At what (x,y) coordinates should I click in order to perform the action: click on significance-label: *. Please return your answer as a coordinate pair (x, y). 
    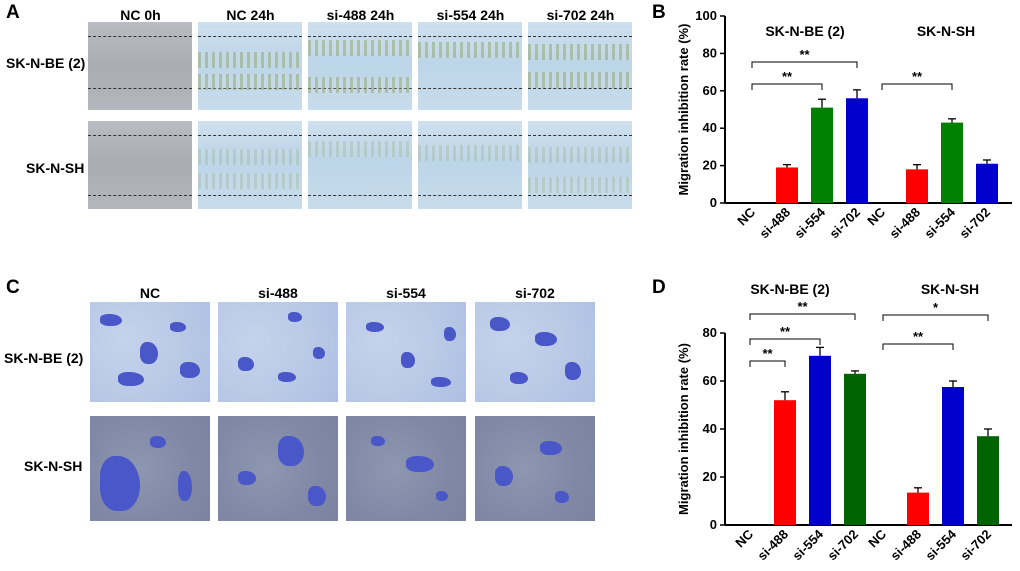
    Looking at the image, I should click on (936, 307).